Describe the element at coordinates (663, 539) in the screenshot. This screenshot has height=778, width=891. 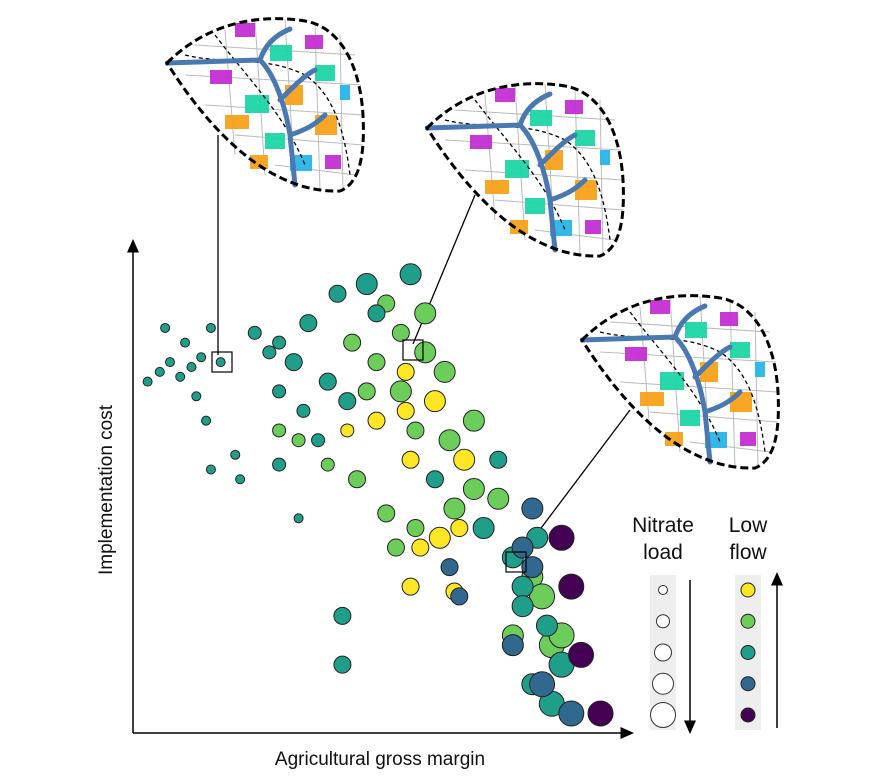
I see `size-legend-title: Nitrate load` at that location.